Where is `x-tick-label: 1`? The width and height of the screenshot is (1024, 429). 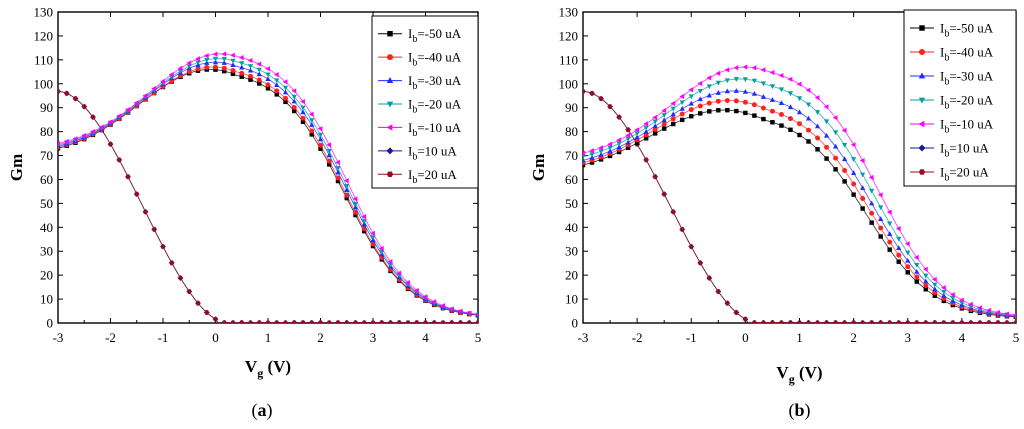
x-tick-label: 1 is located at coordinates (799, 337).